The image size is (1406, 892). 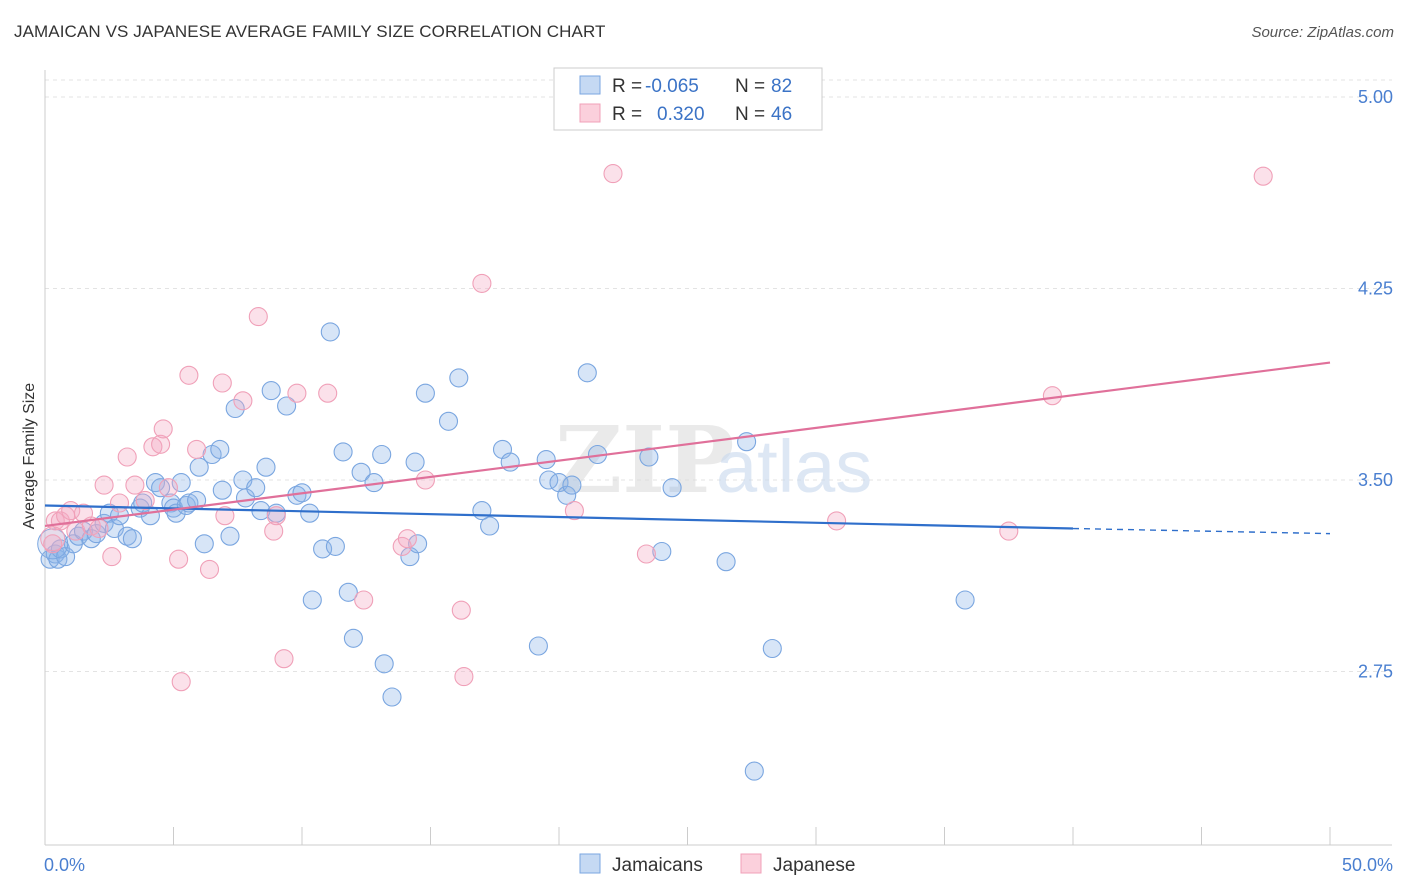 I want to click on legend-n-value-jamaicans: 82, so click(x=781, y=86).